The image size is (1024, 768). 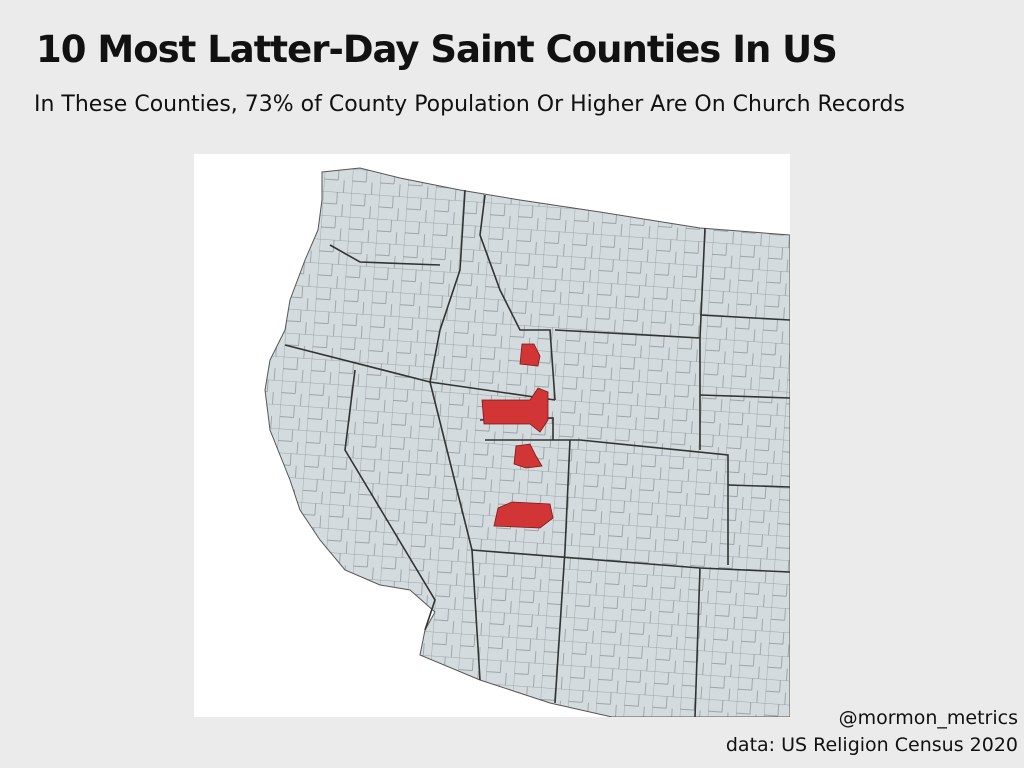 I want to click on source: data: US Religion Census 2020, so click(x=871, y=745).